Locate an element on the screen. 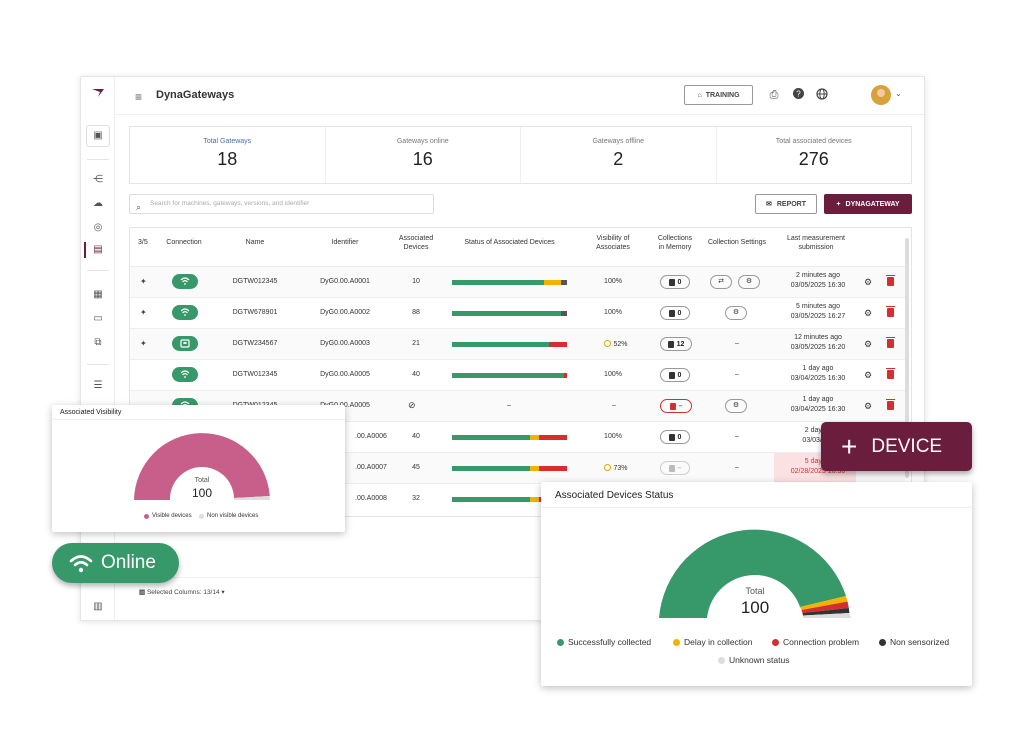 The height and width of the screenshot is (730, 1025). header-collections-line2: in Memory is located at coordinates (675, 247).